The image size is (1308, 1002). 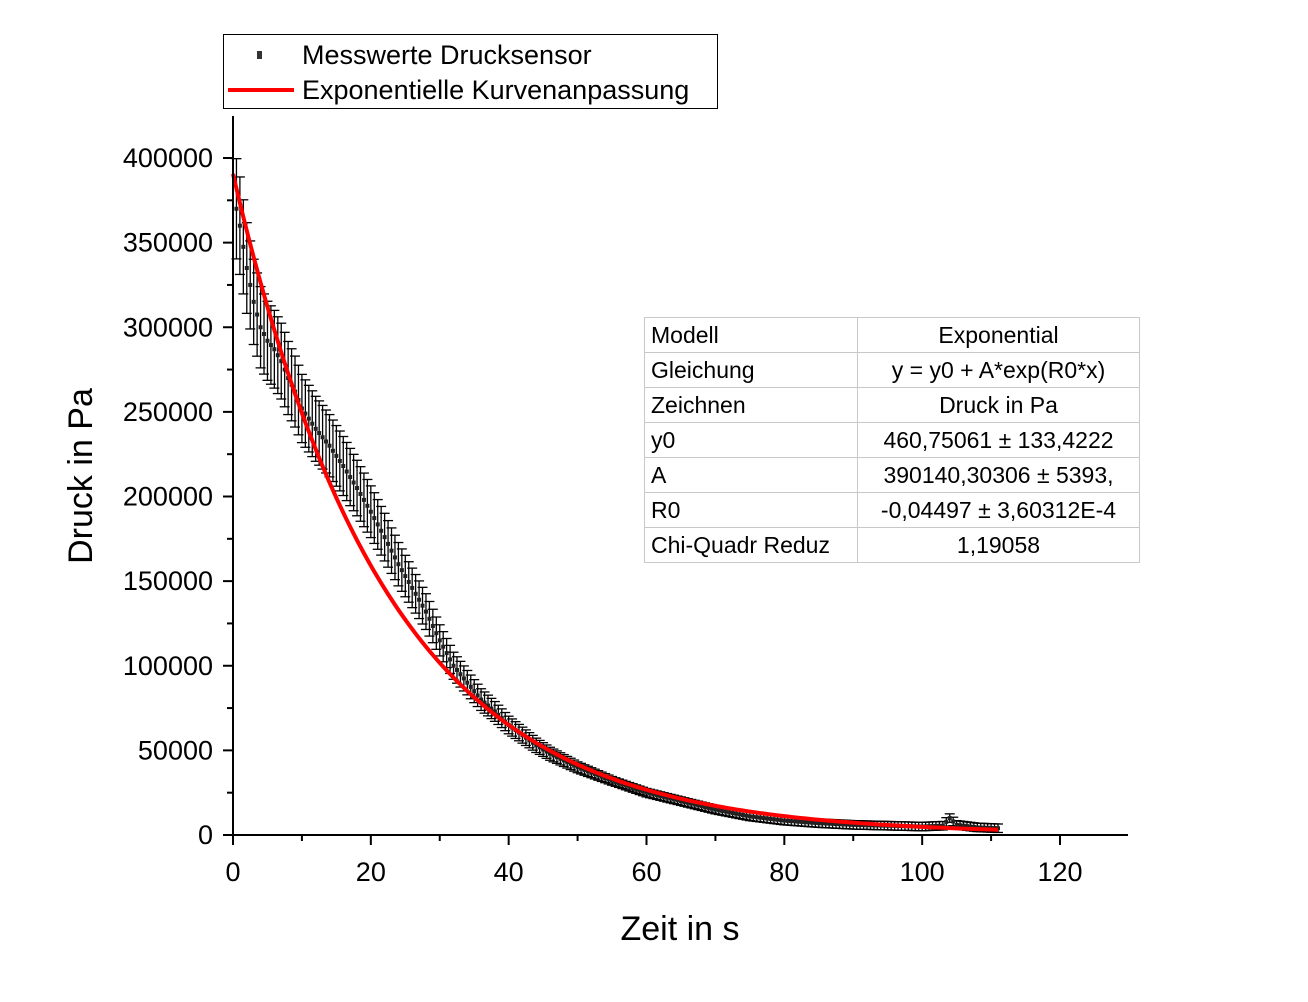 What do you see at coordinates (447, 55) in the screenshot?
I see `legend-label: Messwerte Drucksensor` at bounding box center [447, 55].